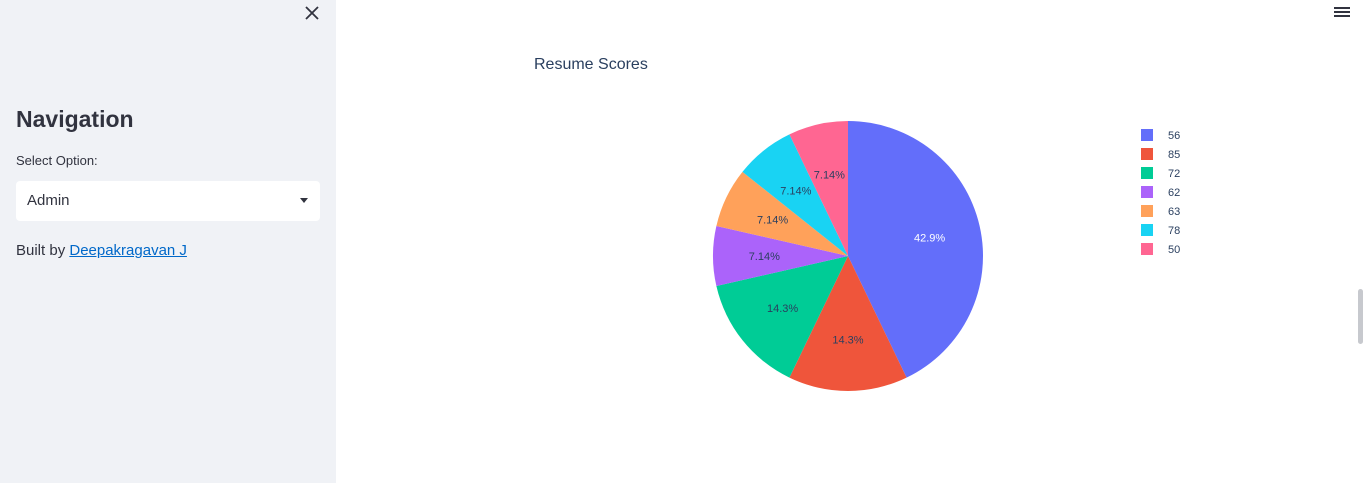 This screenshot has height=483, width=1364. What do you see at coordinates (128, 250) in the screenshot?
I see `author-link: Deepakragavan J` at bounding box center [128, 250].